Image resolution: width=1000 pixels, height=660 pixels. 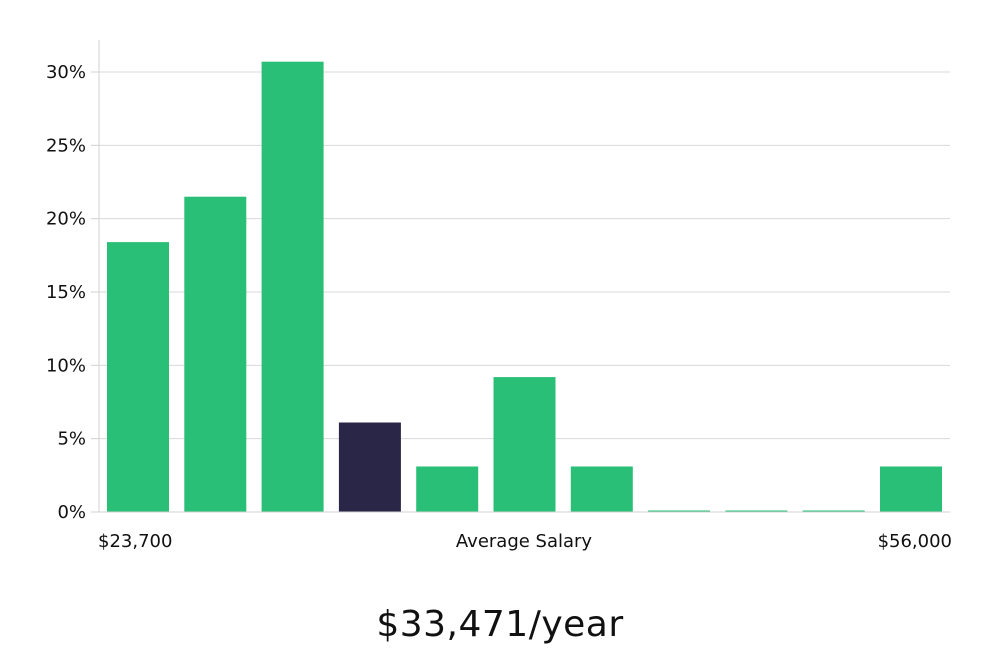 I want to click on y-tick-label: 30%, so click(x=66, y=72).